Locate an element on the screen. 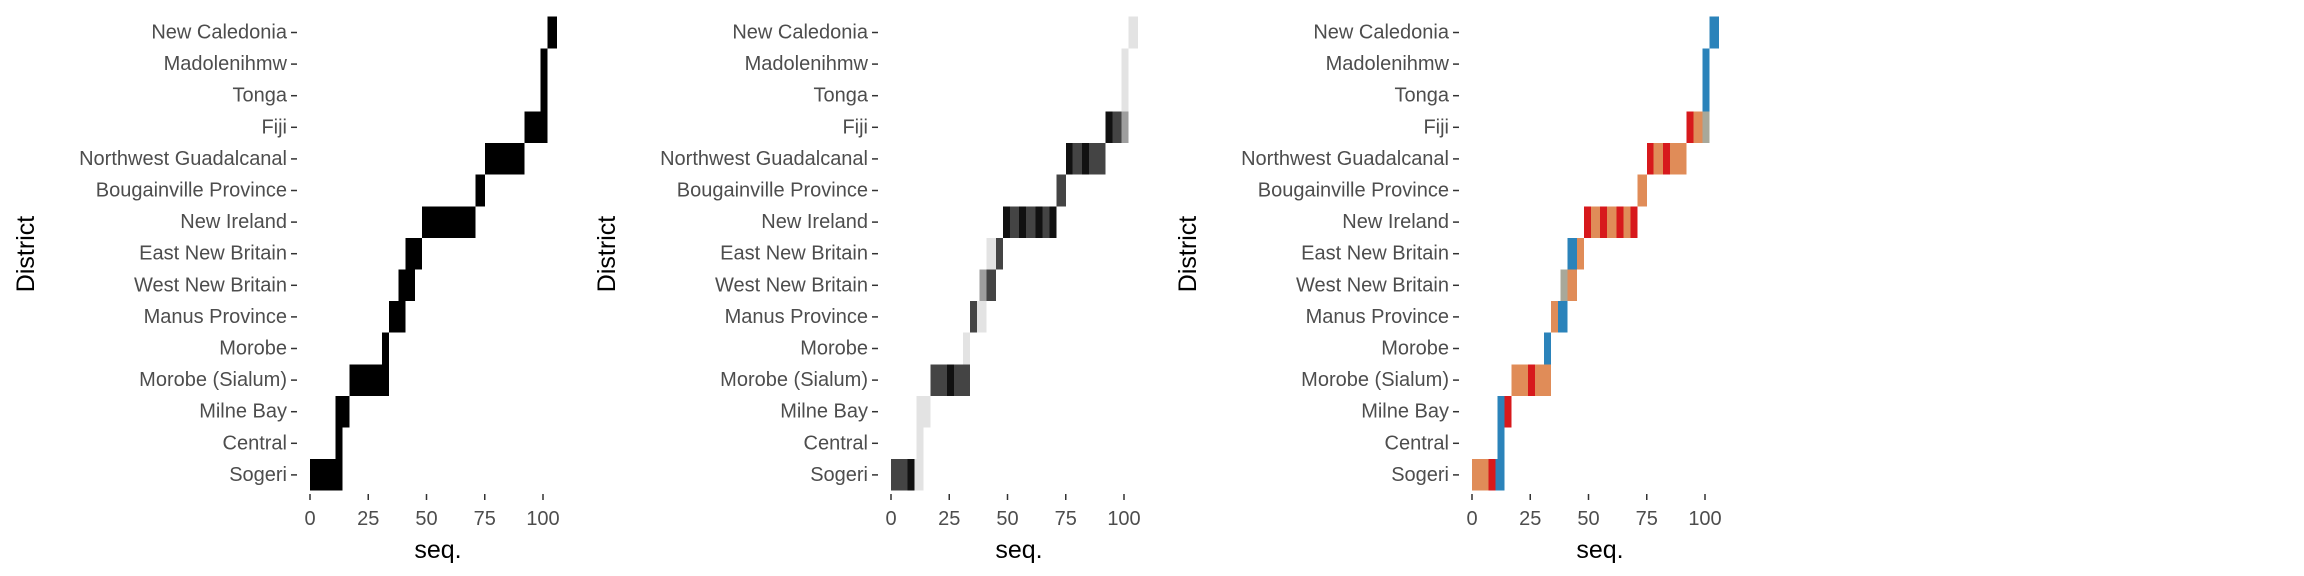 This screenshot has width=2304, height=576. y-tick-label: East New Britain is located at coordinates (213, 254).